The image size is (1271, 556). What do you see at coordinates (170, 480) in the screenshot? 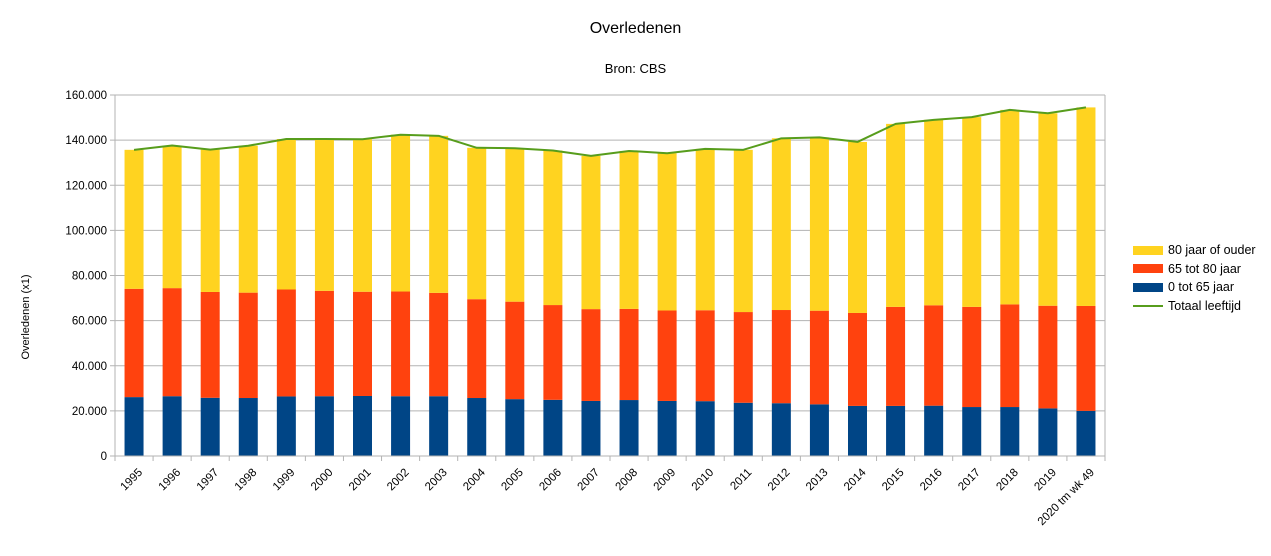
I see `x-tick-label: 1996` at bounding box center [170, 480].